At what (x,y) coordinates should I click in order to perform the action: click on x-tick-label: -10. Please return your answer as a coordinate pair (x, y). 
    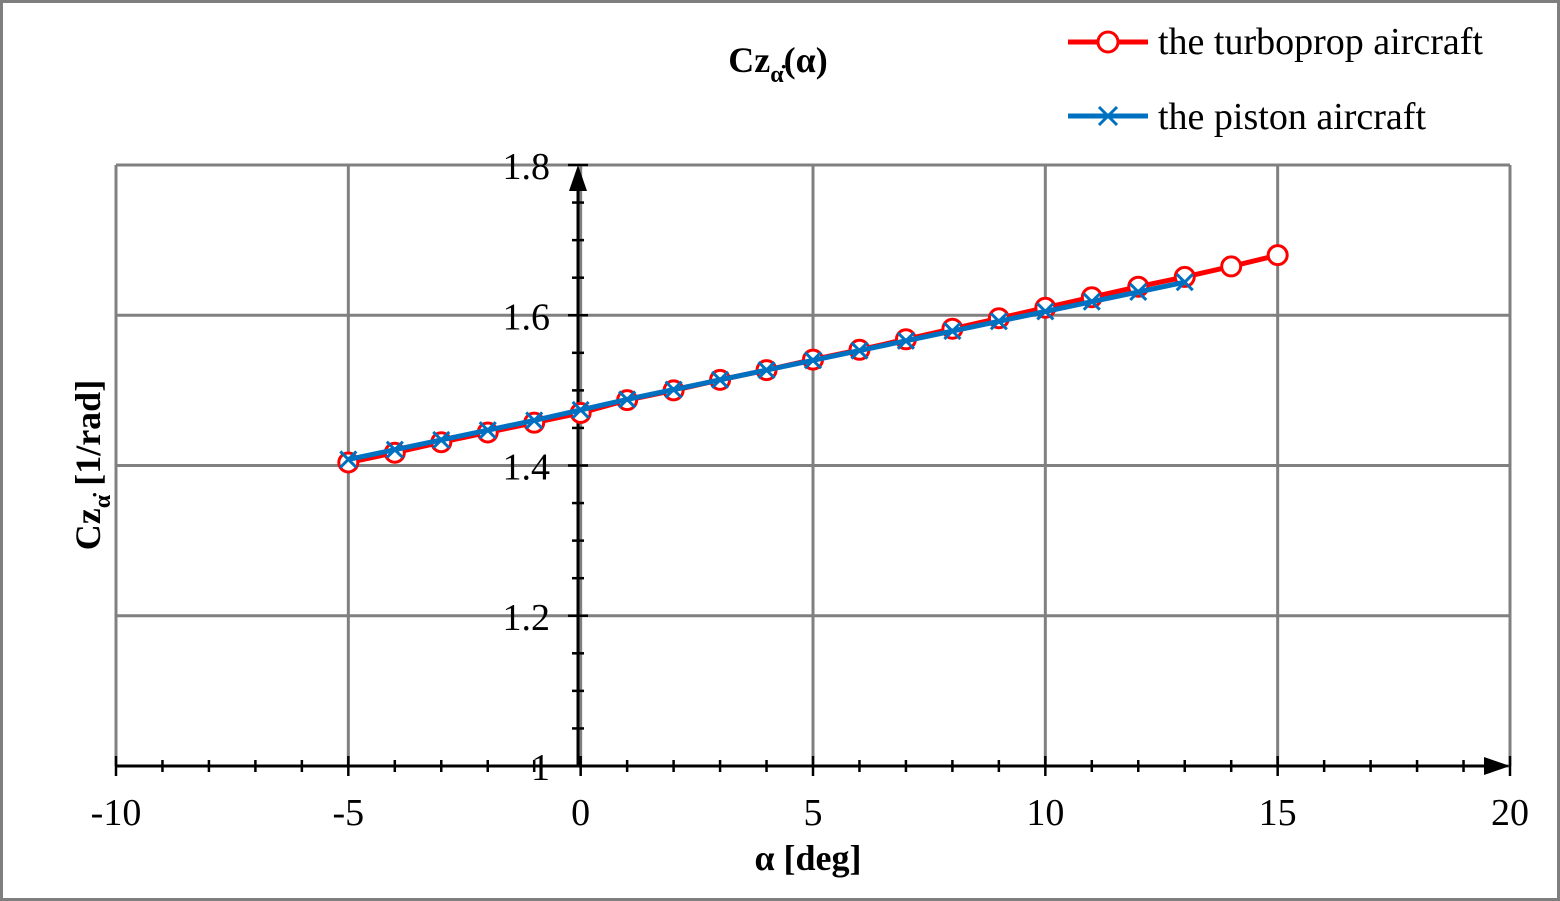
    Looking at the image, I should click on (116, 813).